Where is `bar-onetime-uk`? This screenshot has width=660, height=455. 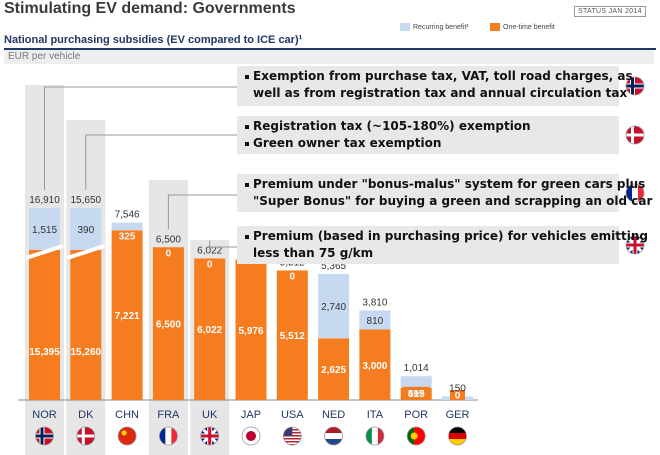
bar-onetime-uk is located at coordinates (210, 329).